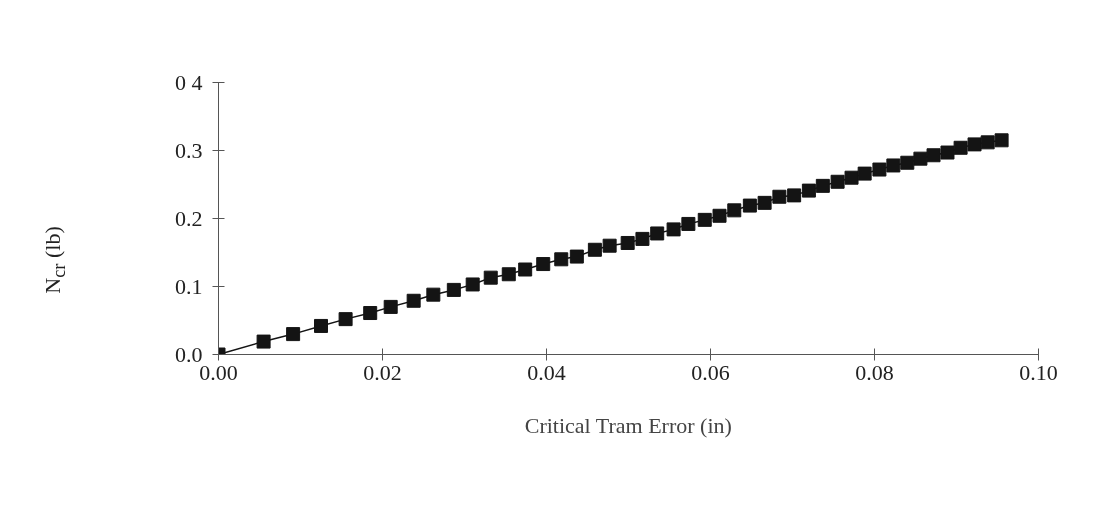 This screenshot has width=1095, height=515. I want to click on x-tick-label: 0.06, so click(710, 372).